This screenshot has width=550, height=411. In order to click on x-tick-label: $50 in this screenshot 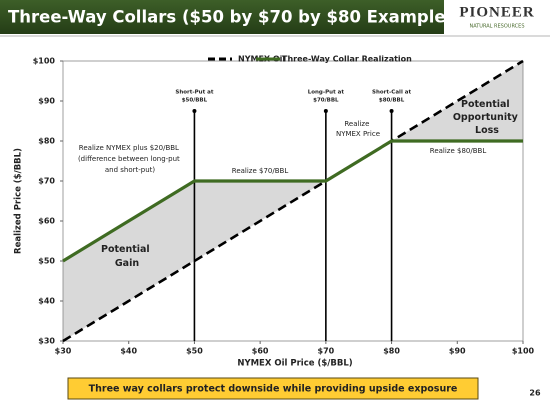, I will do `click(194, 351)`.